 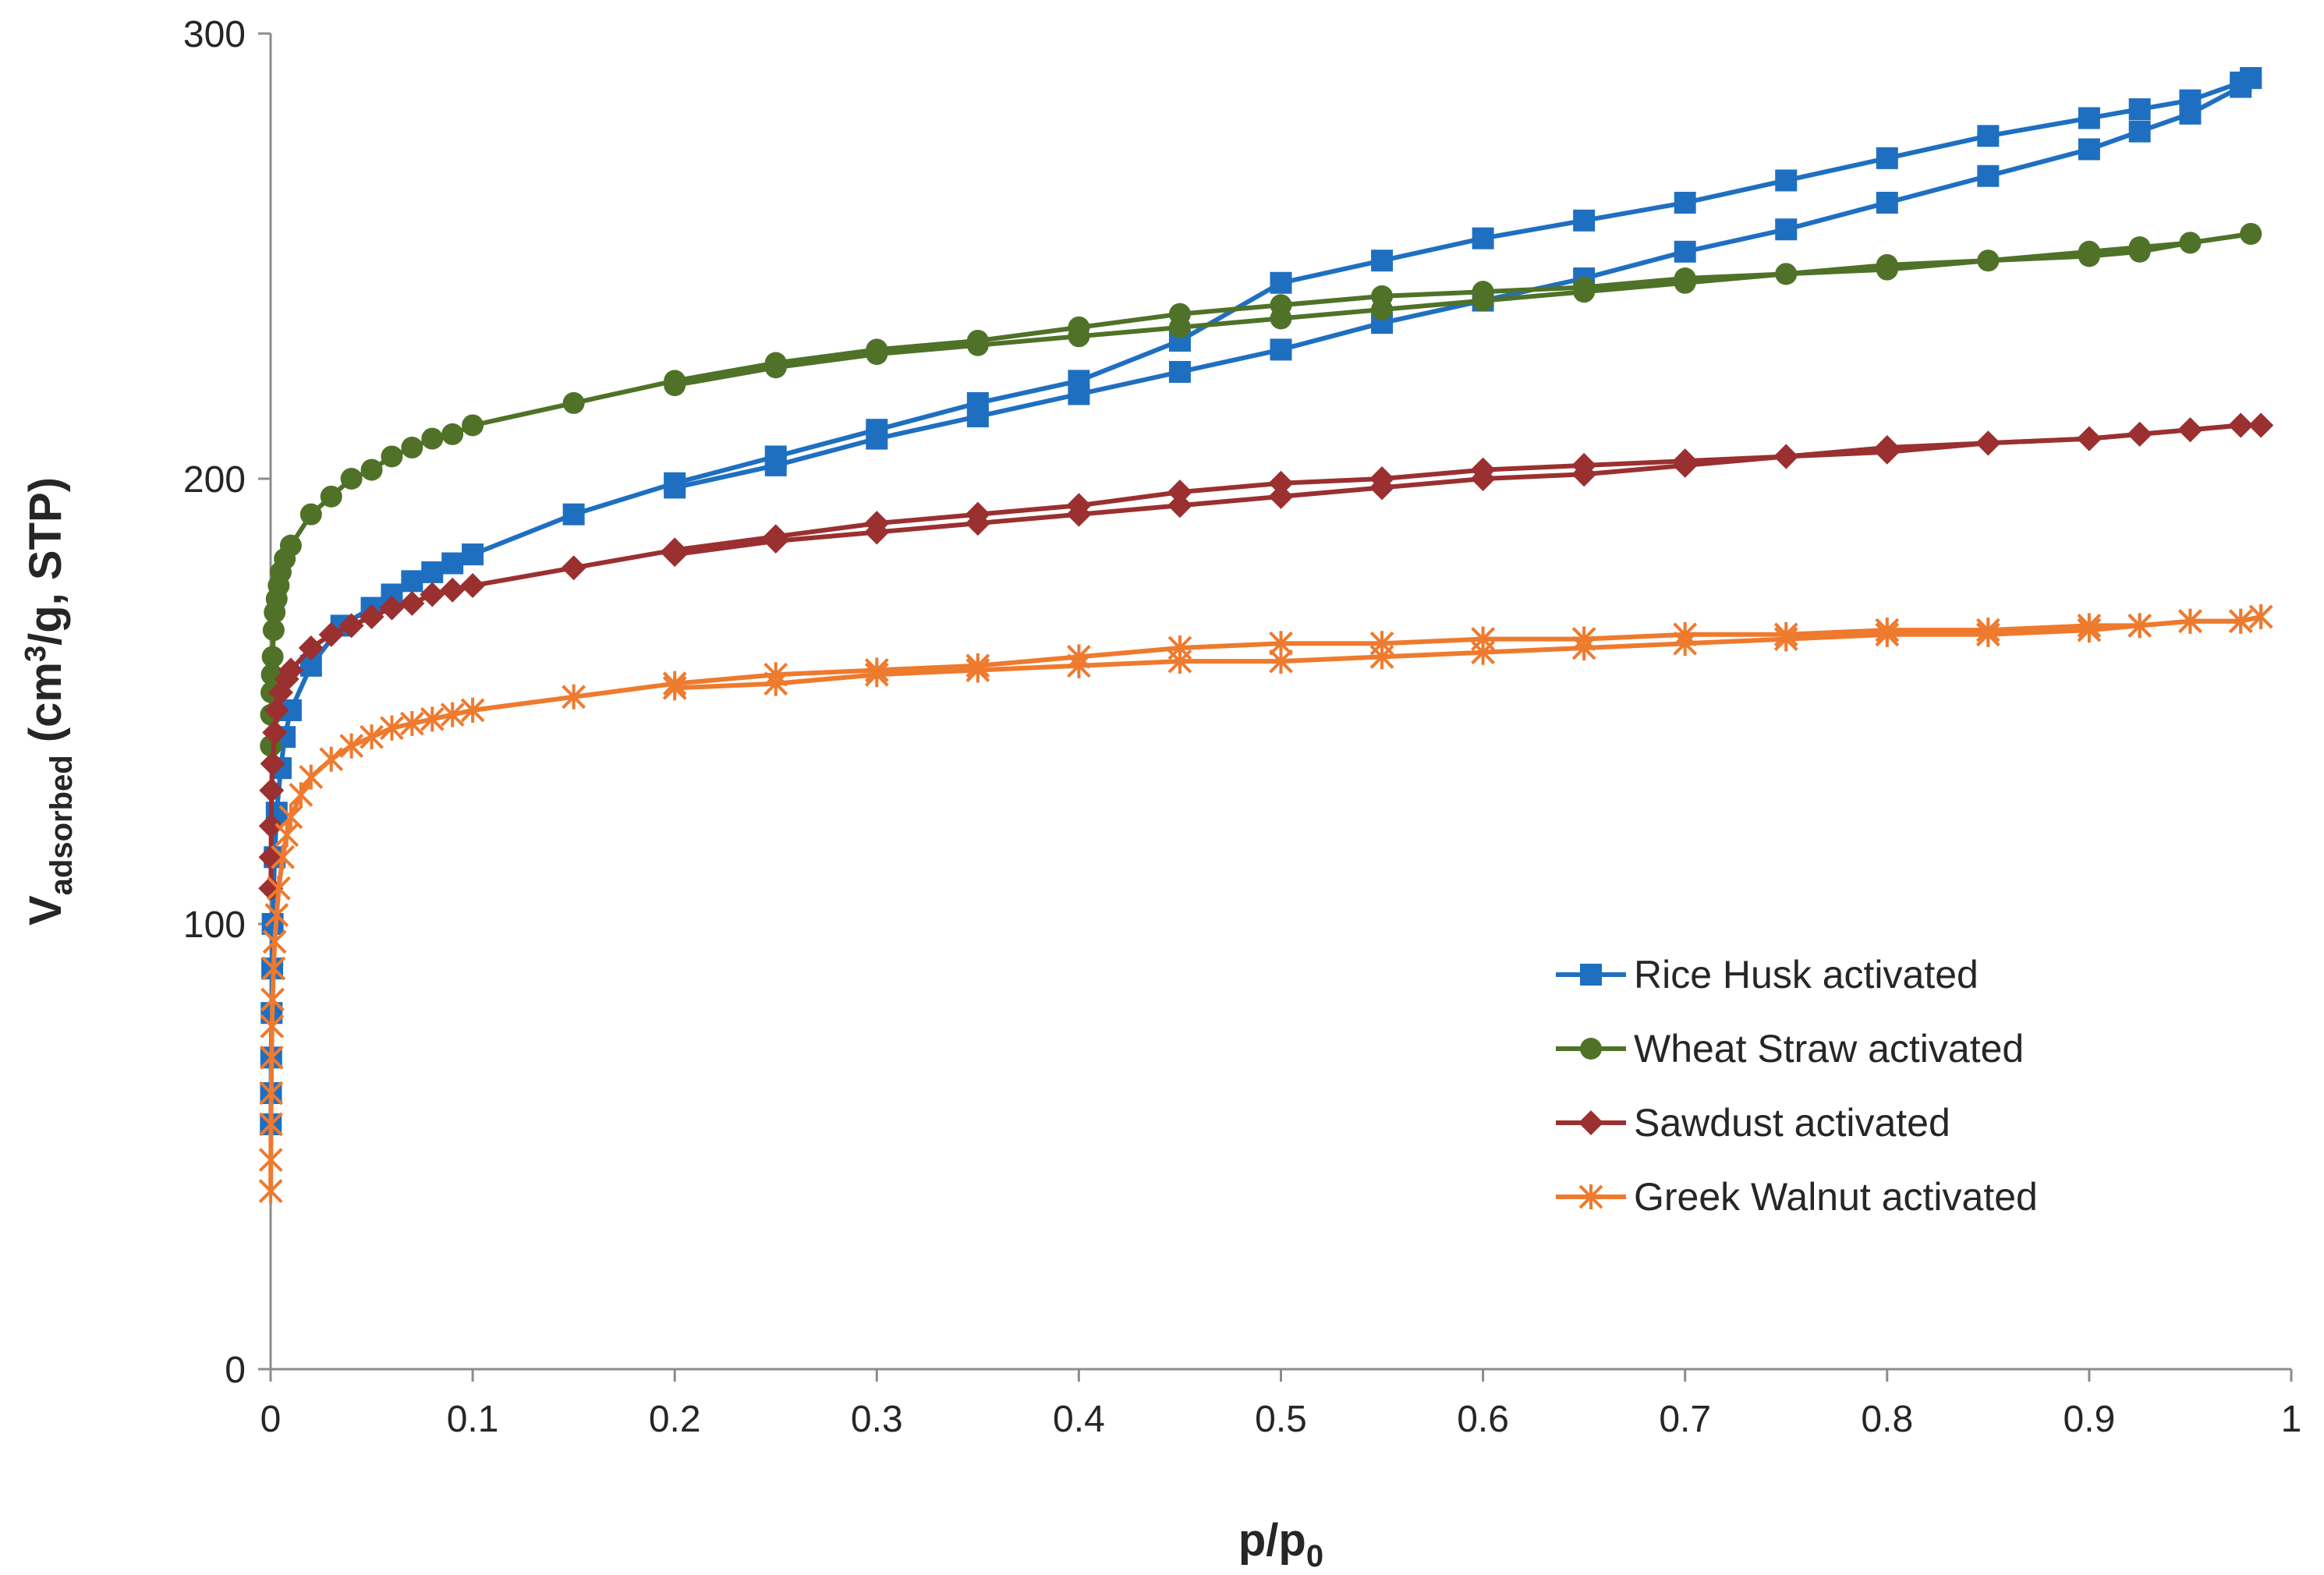 I want to click on x-axis-ticks: 0 0.1 0.2 0.3 0.4 0.5 0.6 0.7 0.8 0.9 1, so click(x=1281, y=1405).